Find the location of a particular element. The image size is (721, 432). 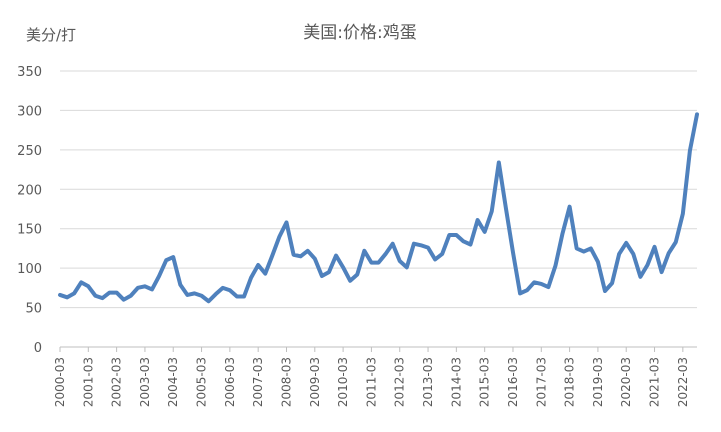

y-tick-label: 100 is located at coordinates (29, 269).